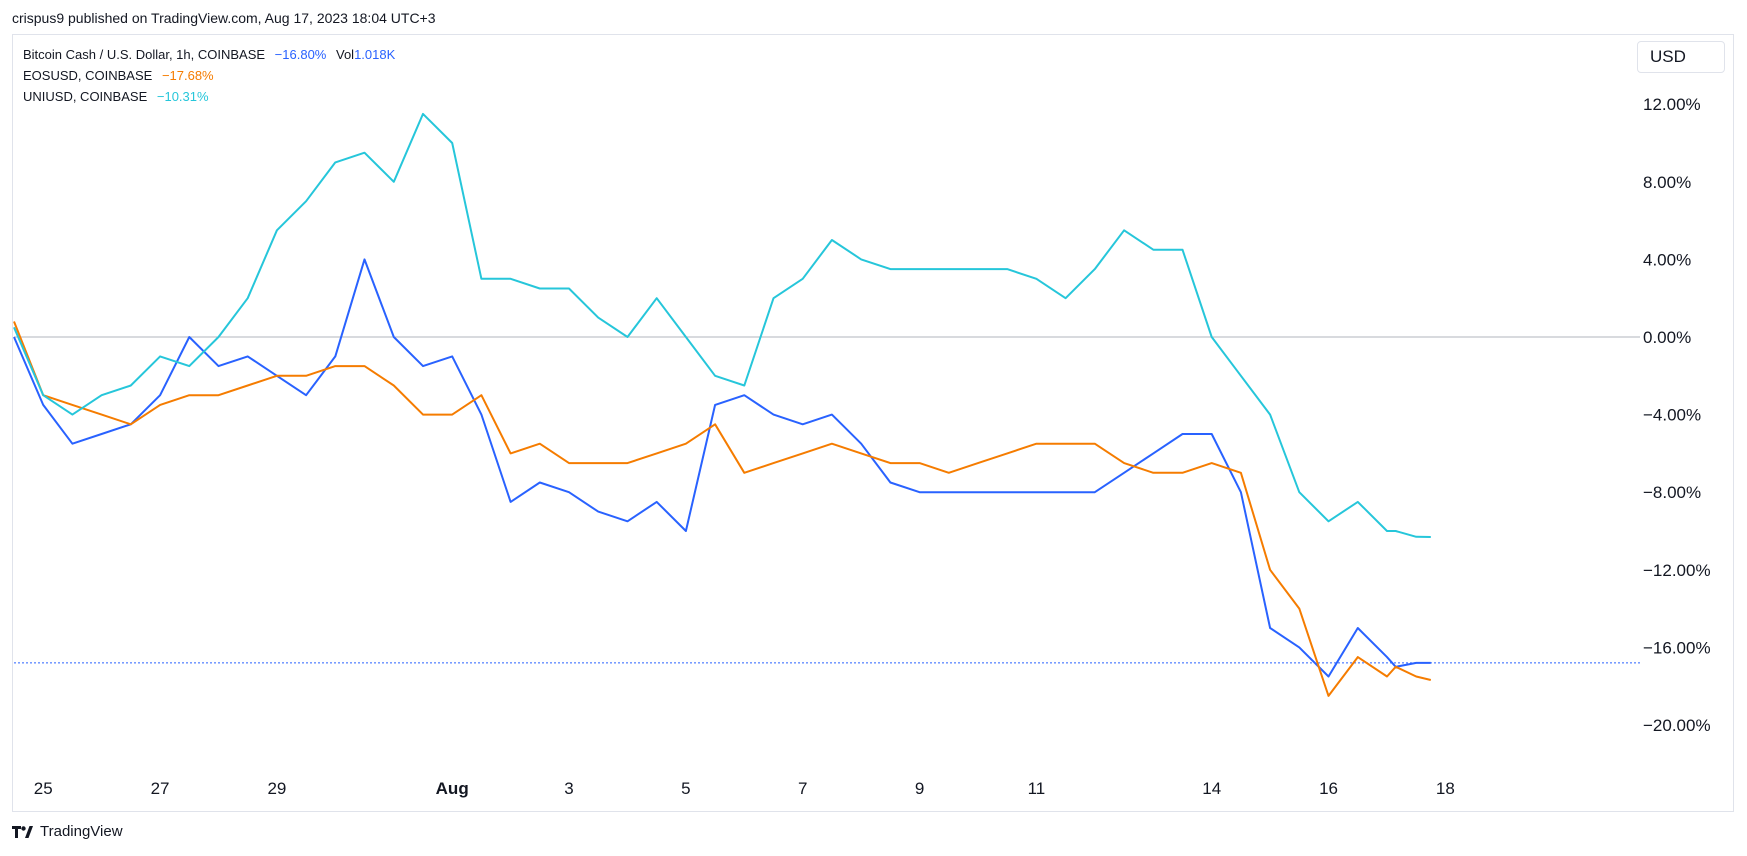 The image size is (1747, 856). I want to click on legend-label-bch: Bitcoin Cash / U.S. Dollar, 1h, COINBASE, so click(144, 54).